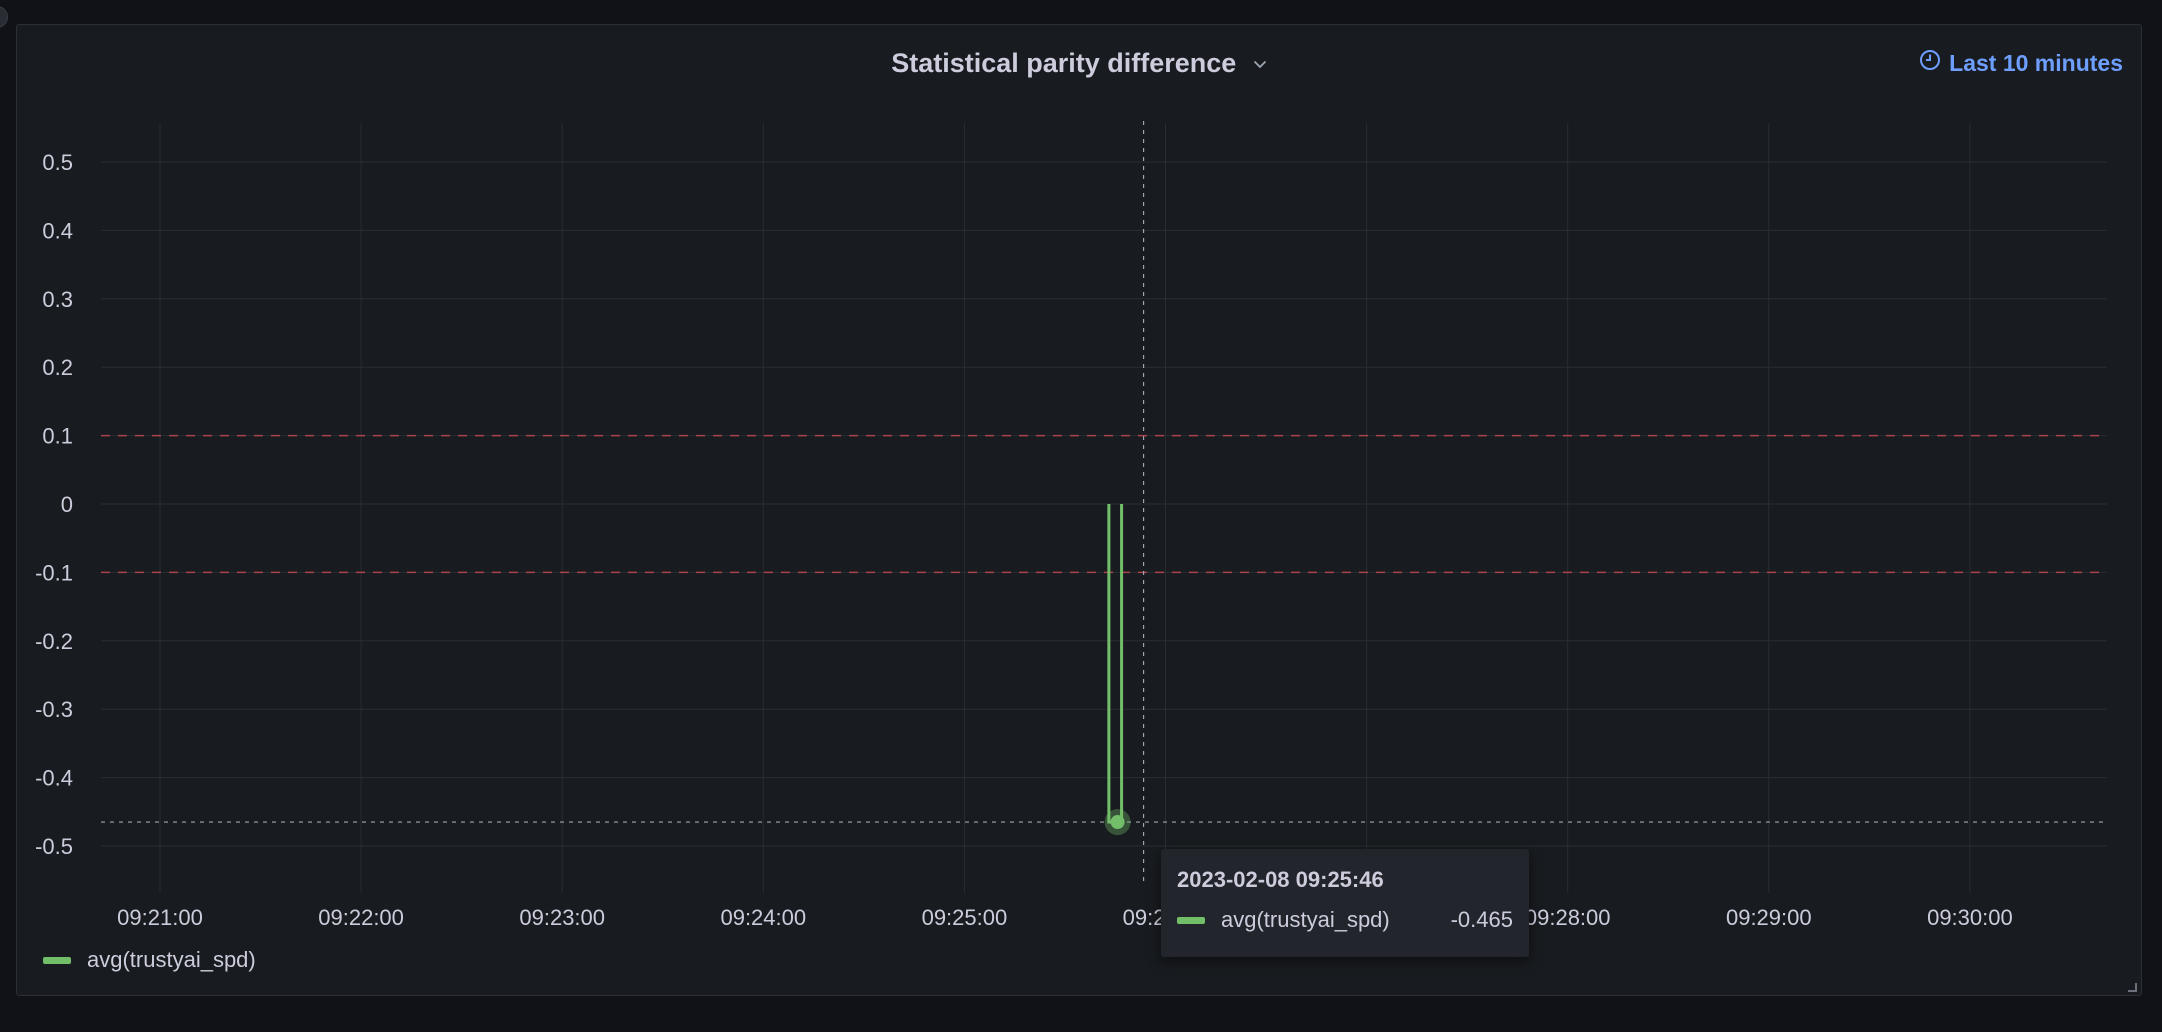  I want to click on y-tick-label: 0, so click(67, 504).